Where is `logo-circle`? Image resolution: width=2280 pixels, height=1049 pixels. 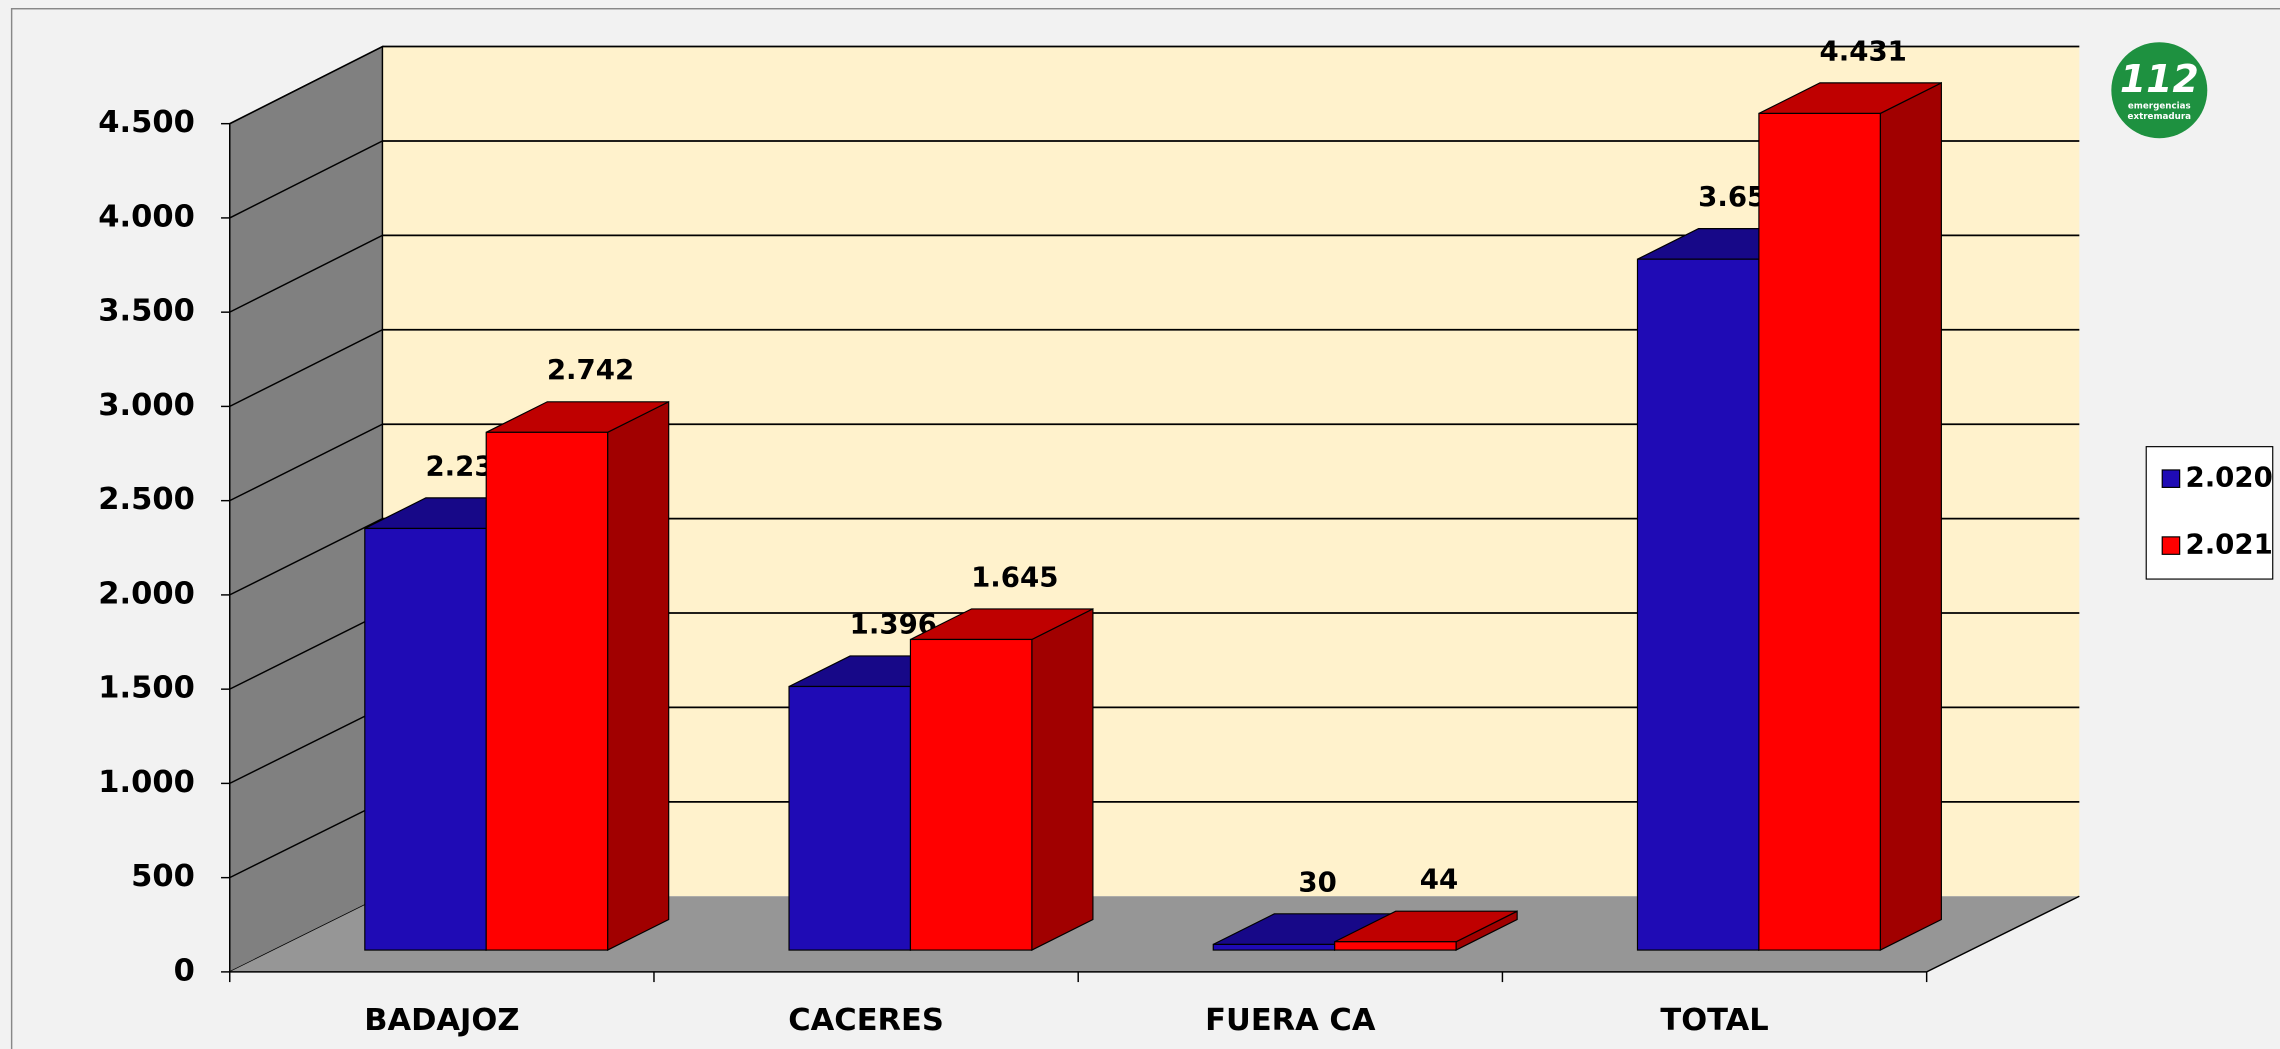 logo-circle is located at coordinates (2159, 90).